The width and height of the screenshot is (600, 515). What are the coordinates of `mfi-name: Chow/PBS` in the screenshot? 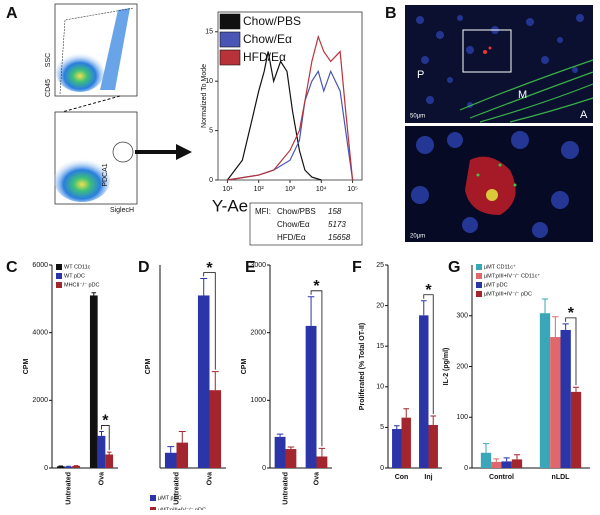 It's located at (296, 211).